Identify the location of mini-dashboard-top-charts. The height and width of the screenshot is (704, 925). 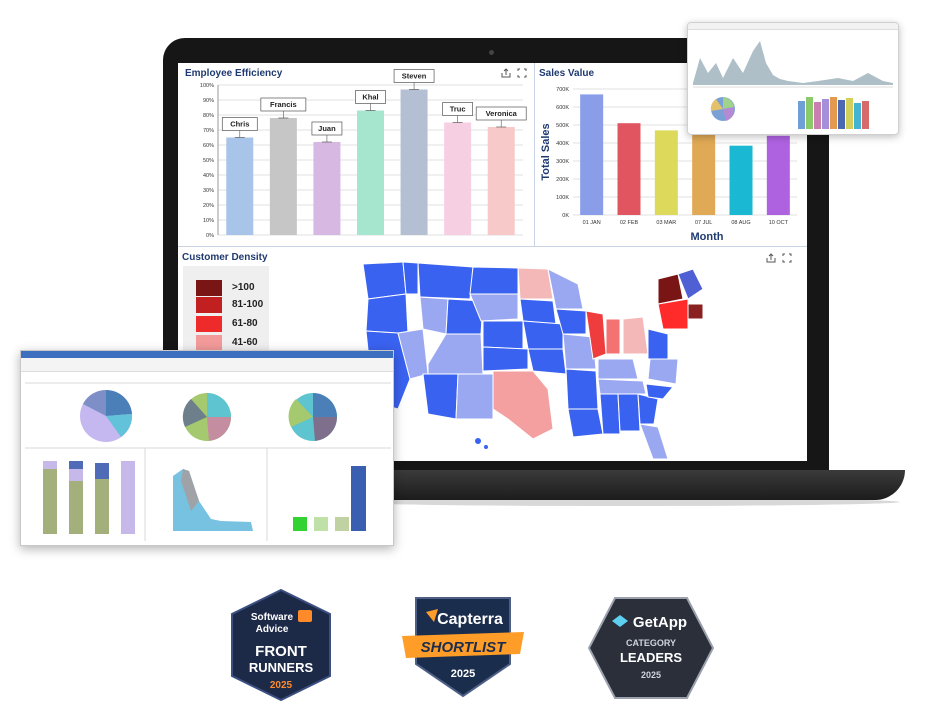
(793, 85).